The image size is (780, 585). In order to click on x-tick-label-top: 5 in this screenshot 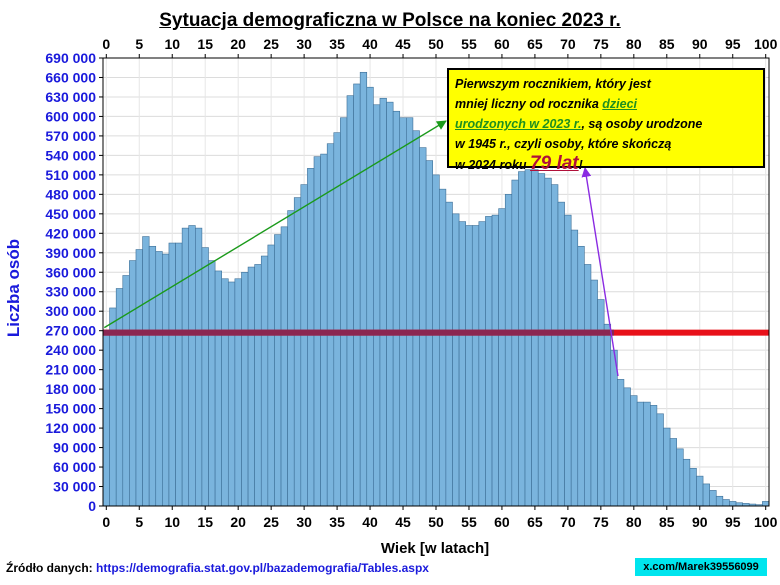, I will do `click(139, 44)`.